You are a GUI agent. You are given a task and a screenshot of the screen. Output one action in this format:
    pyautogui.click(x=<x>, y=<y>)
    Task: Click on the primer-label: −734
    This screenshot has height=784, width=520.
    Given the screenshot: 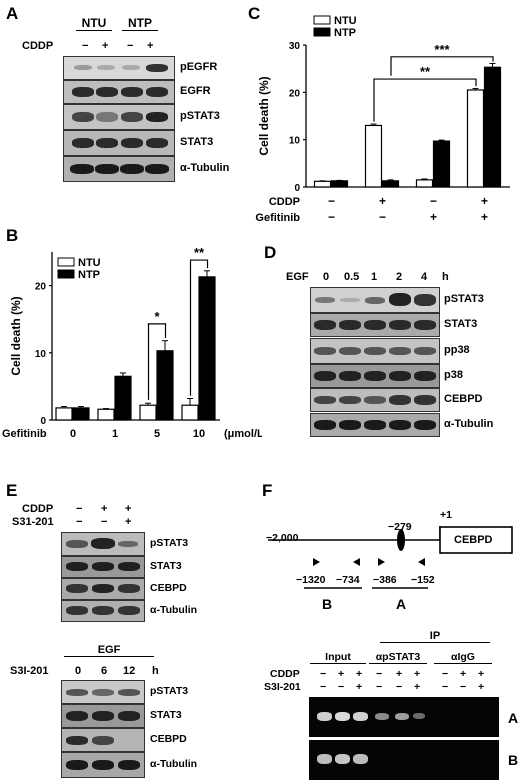 What is the action you would take?
    pyautogui.click(x=348, y=580)
    